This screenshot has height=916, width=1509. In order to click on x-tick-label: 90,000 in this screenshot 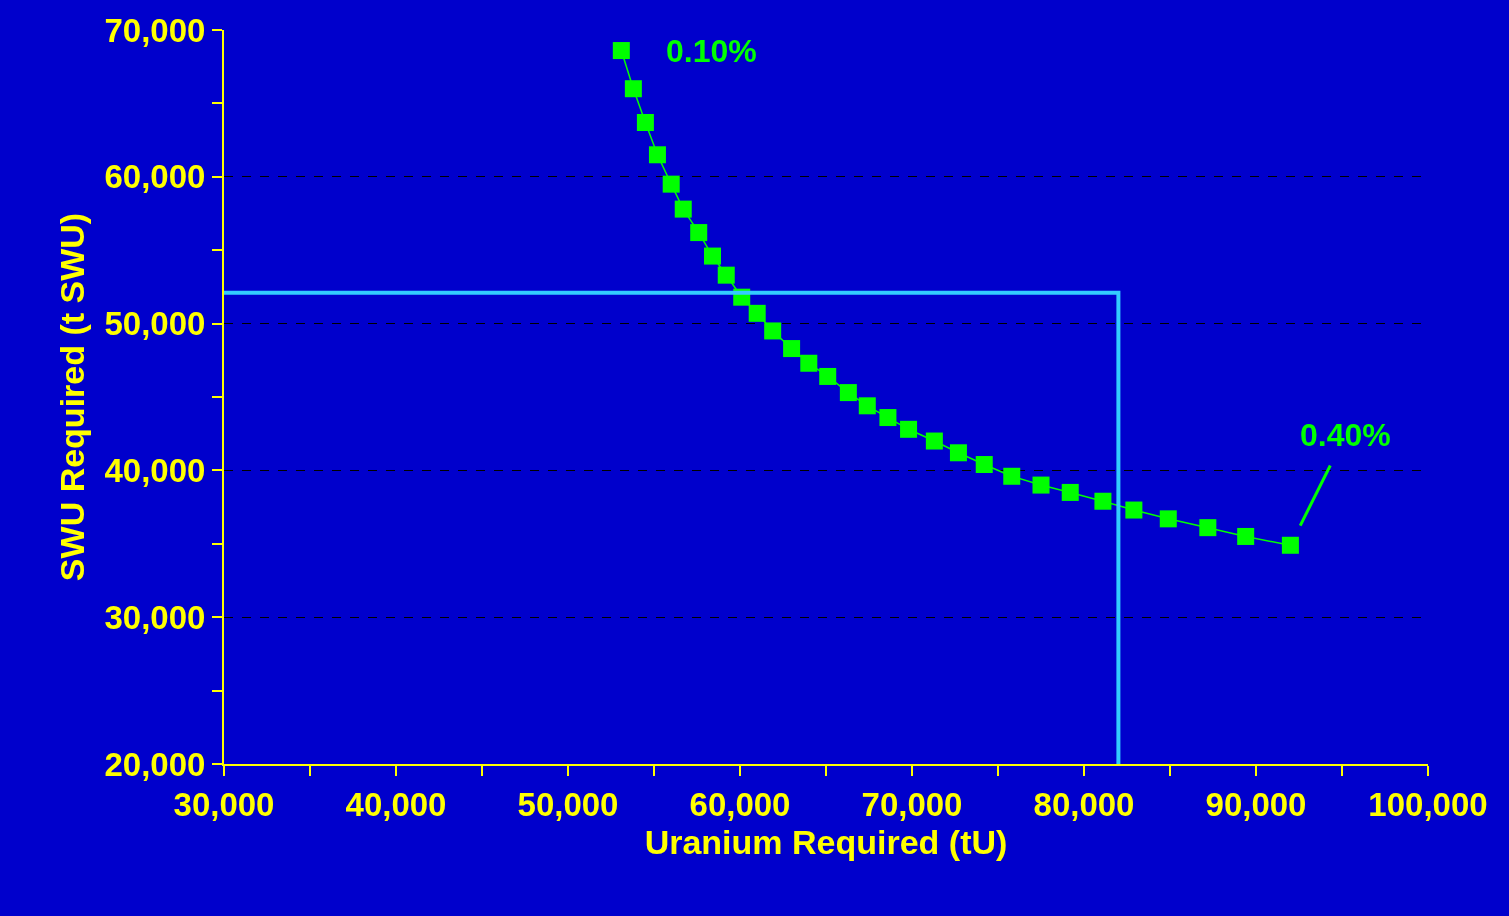, I will do `click(1256, 804)`.